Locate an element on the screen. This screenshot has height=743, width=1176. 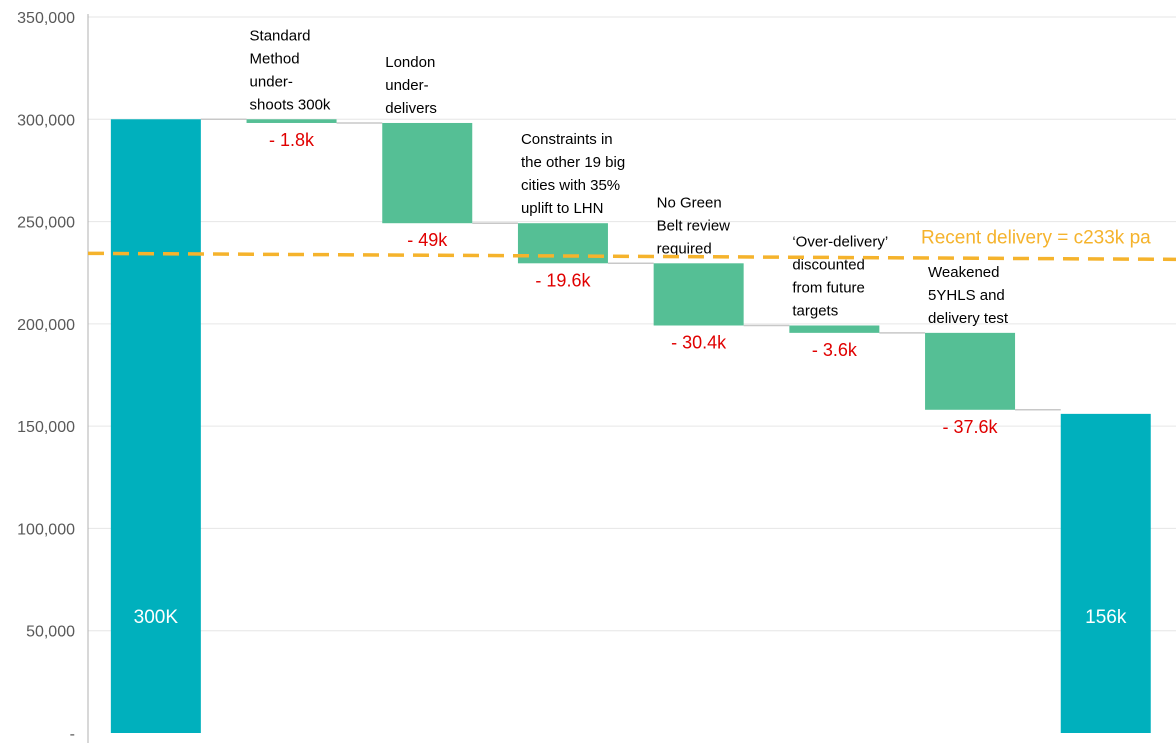
total-value-label: 300K is located at coordinates (156, 617).